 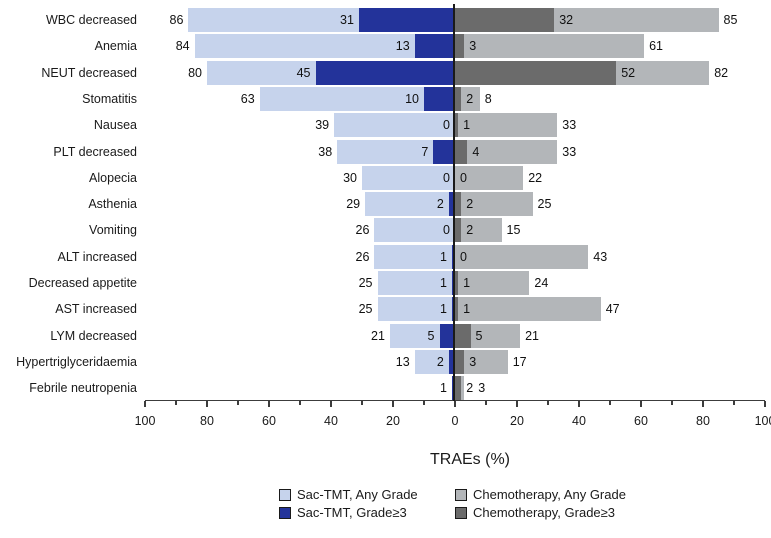 I want to click on chart-row: NEUT decreased 80 45 52 82, so click(x=403, y=73).